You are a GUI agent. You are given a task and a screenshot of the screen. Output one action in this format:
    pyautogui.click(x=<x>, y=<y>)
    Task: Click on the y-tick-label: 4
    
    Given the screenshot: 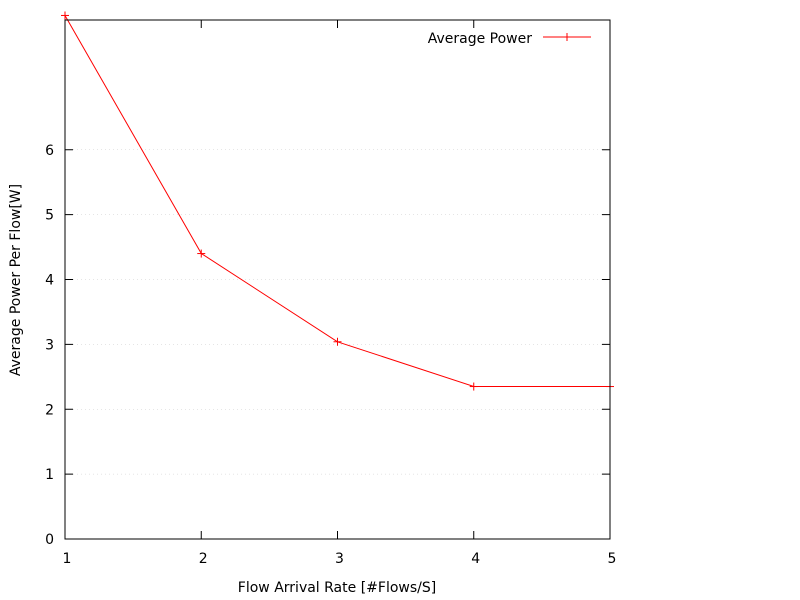 What is the action you would take?
    pyautogui.click(x=49, y=281)
    